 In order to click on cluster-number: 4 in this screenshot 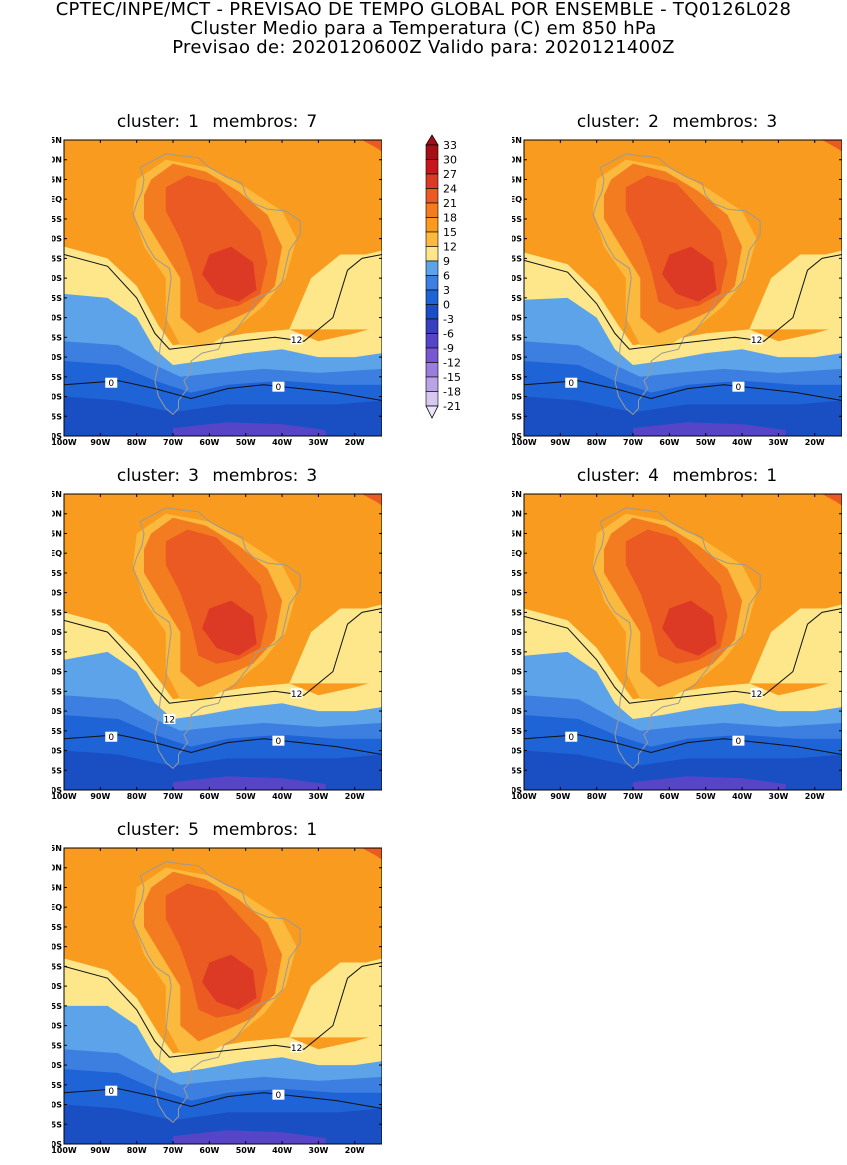, I will do `click(653, 476)`.